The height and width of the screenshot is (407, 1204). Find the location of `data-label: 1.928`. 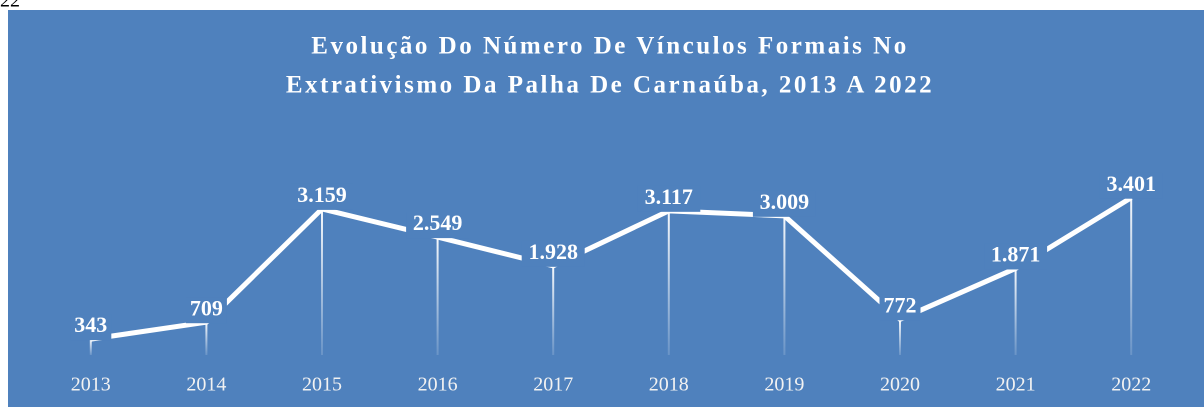

data-label: 1.928 is located at coordinates (553, 251).